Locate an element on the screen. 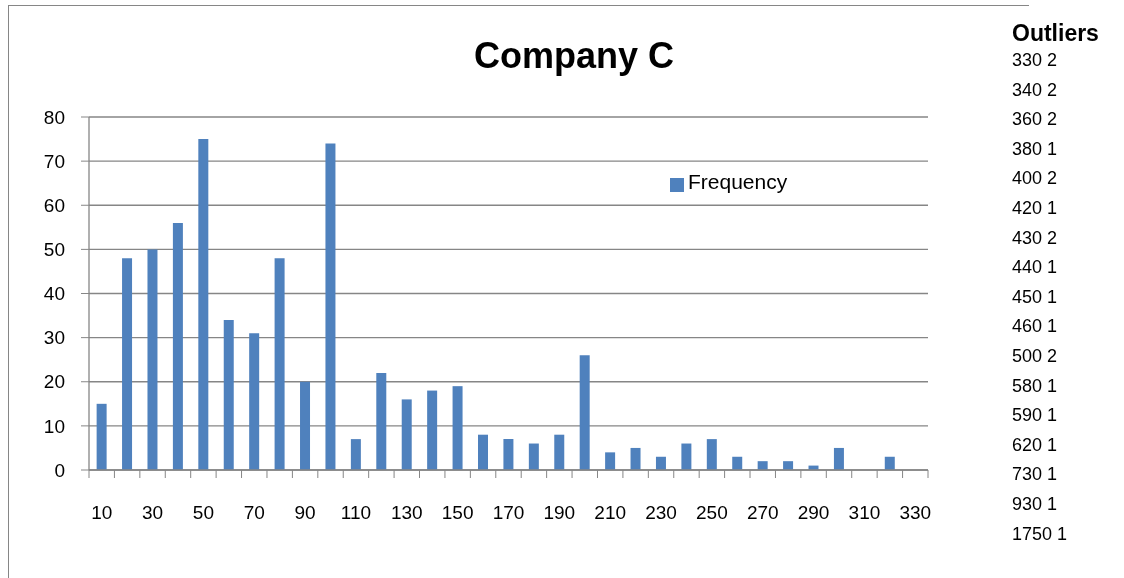 This screenshot has height=578, width=1124. text: 930 1 is located at coordinates (1035, 504).